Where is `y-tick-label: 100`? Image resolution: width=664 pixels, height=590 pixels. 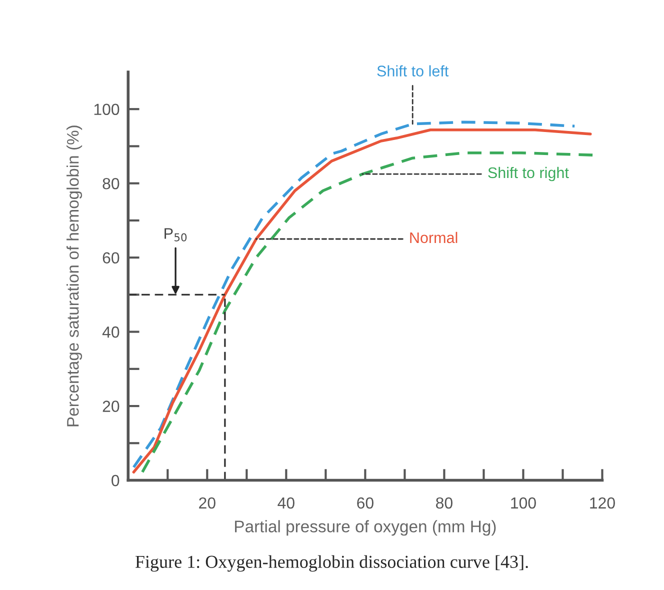
y-tick-label: 100 is located at coordinates (107, 110).